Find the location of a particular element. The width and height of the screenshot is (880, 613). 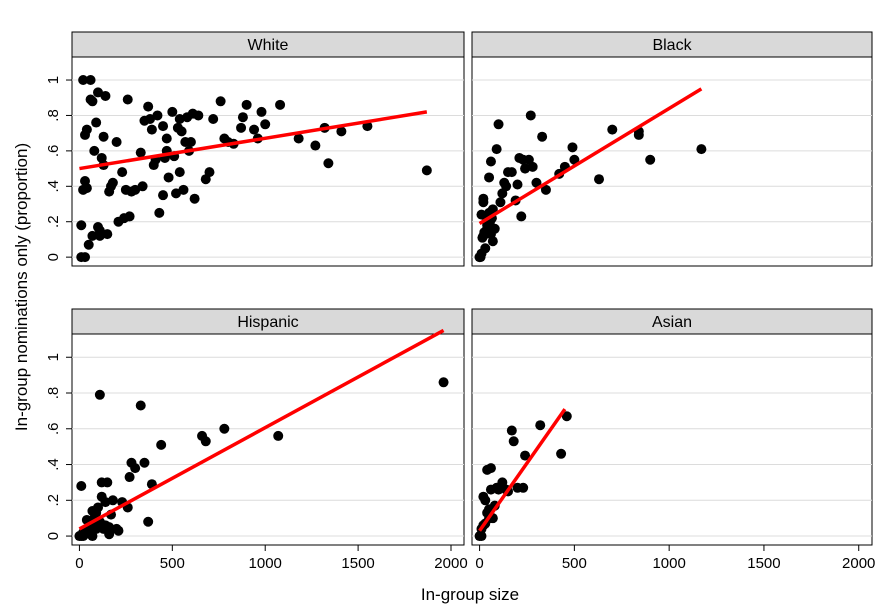

x-tick-label-hispanic-0: 0 is located at coordinates (79, 563).